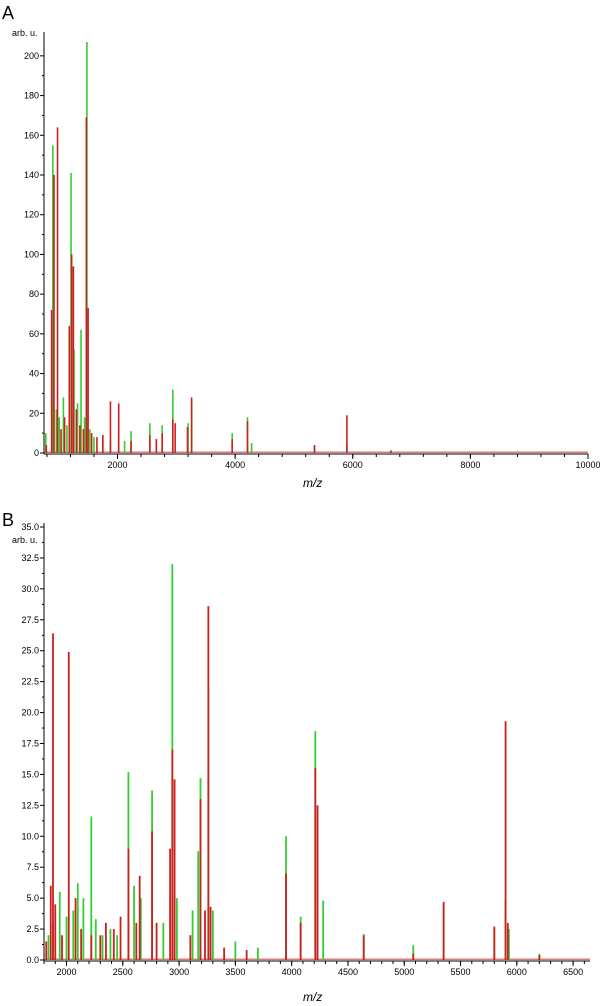  What do you see at coordinates (31, 215) in the screenshot?
I see `panel-a-y-tick-label: 120` at bounding box center [31, 215].